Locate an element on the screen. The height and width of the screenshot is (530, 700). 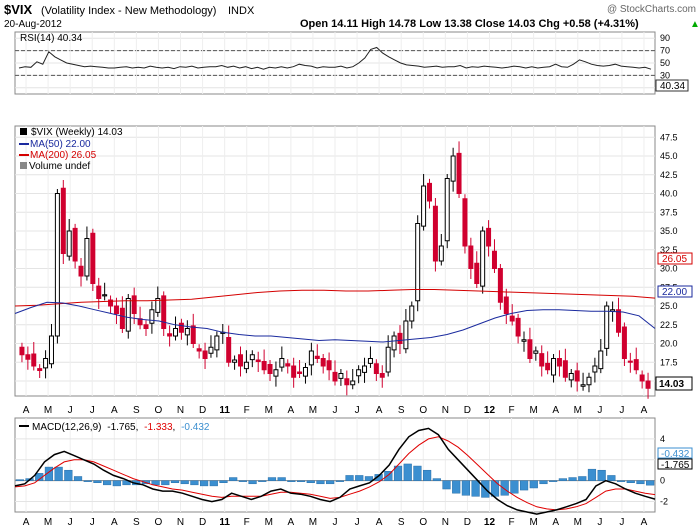
close-value-label: 14.03 is located at coordinates (671, 384).